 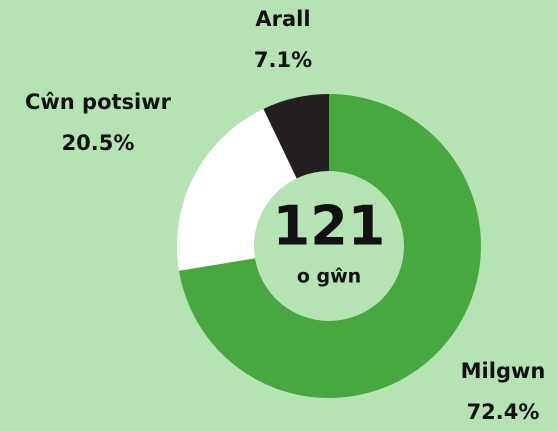 What do you see at coordinates (98, 143) in the screenshot?
I see `slice-value: 20.5%` at bounding box center [98, 143].